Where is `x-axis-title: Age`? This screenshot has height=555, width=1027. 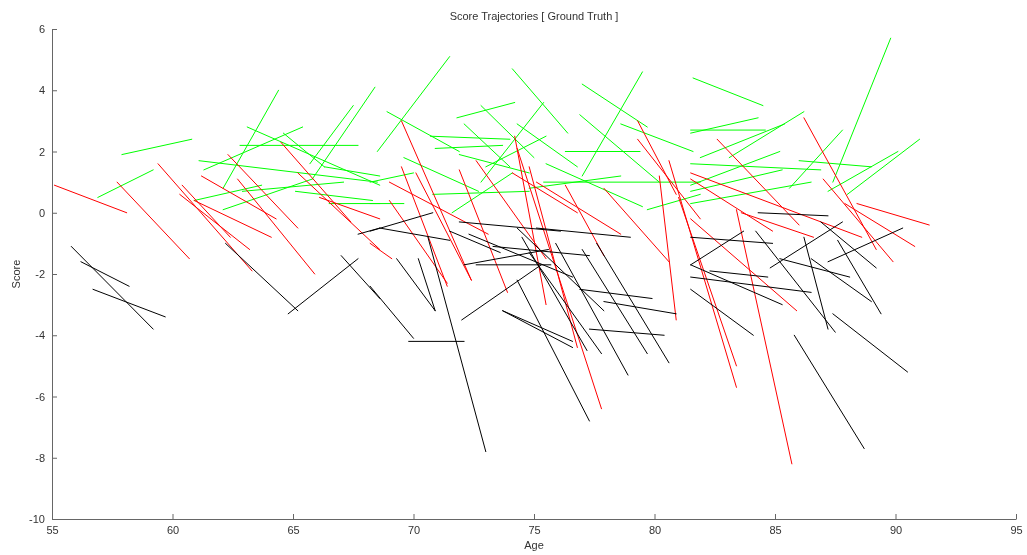 x-axis-title: Age is located at coordinates (534, 545).